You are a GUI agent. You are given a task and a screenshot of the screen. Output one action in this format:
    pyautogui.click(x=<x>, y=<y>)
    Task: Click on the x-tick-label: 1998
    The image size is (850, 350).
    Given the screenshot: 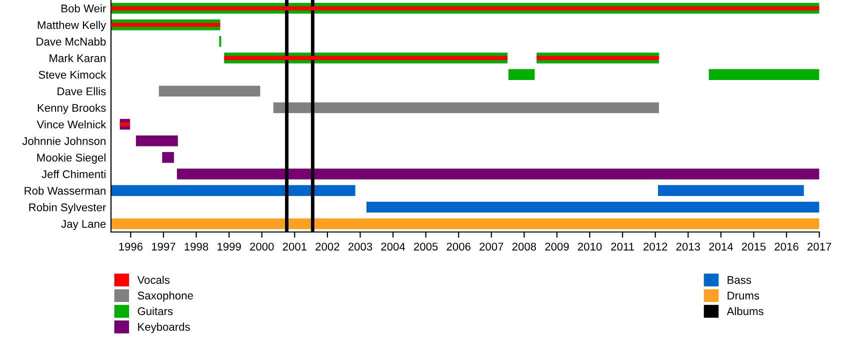 What is the action you would take?
    pyautogui.click(x=196, y=246)
    